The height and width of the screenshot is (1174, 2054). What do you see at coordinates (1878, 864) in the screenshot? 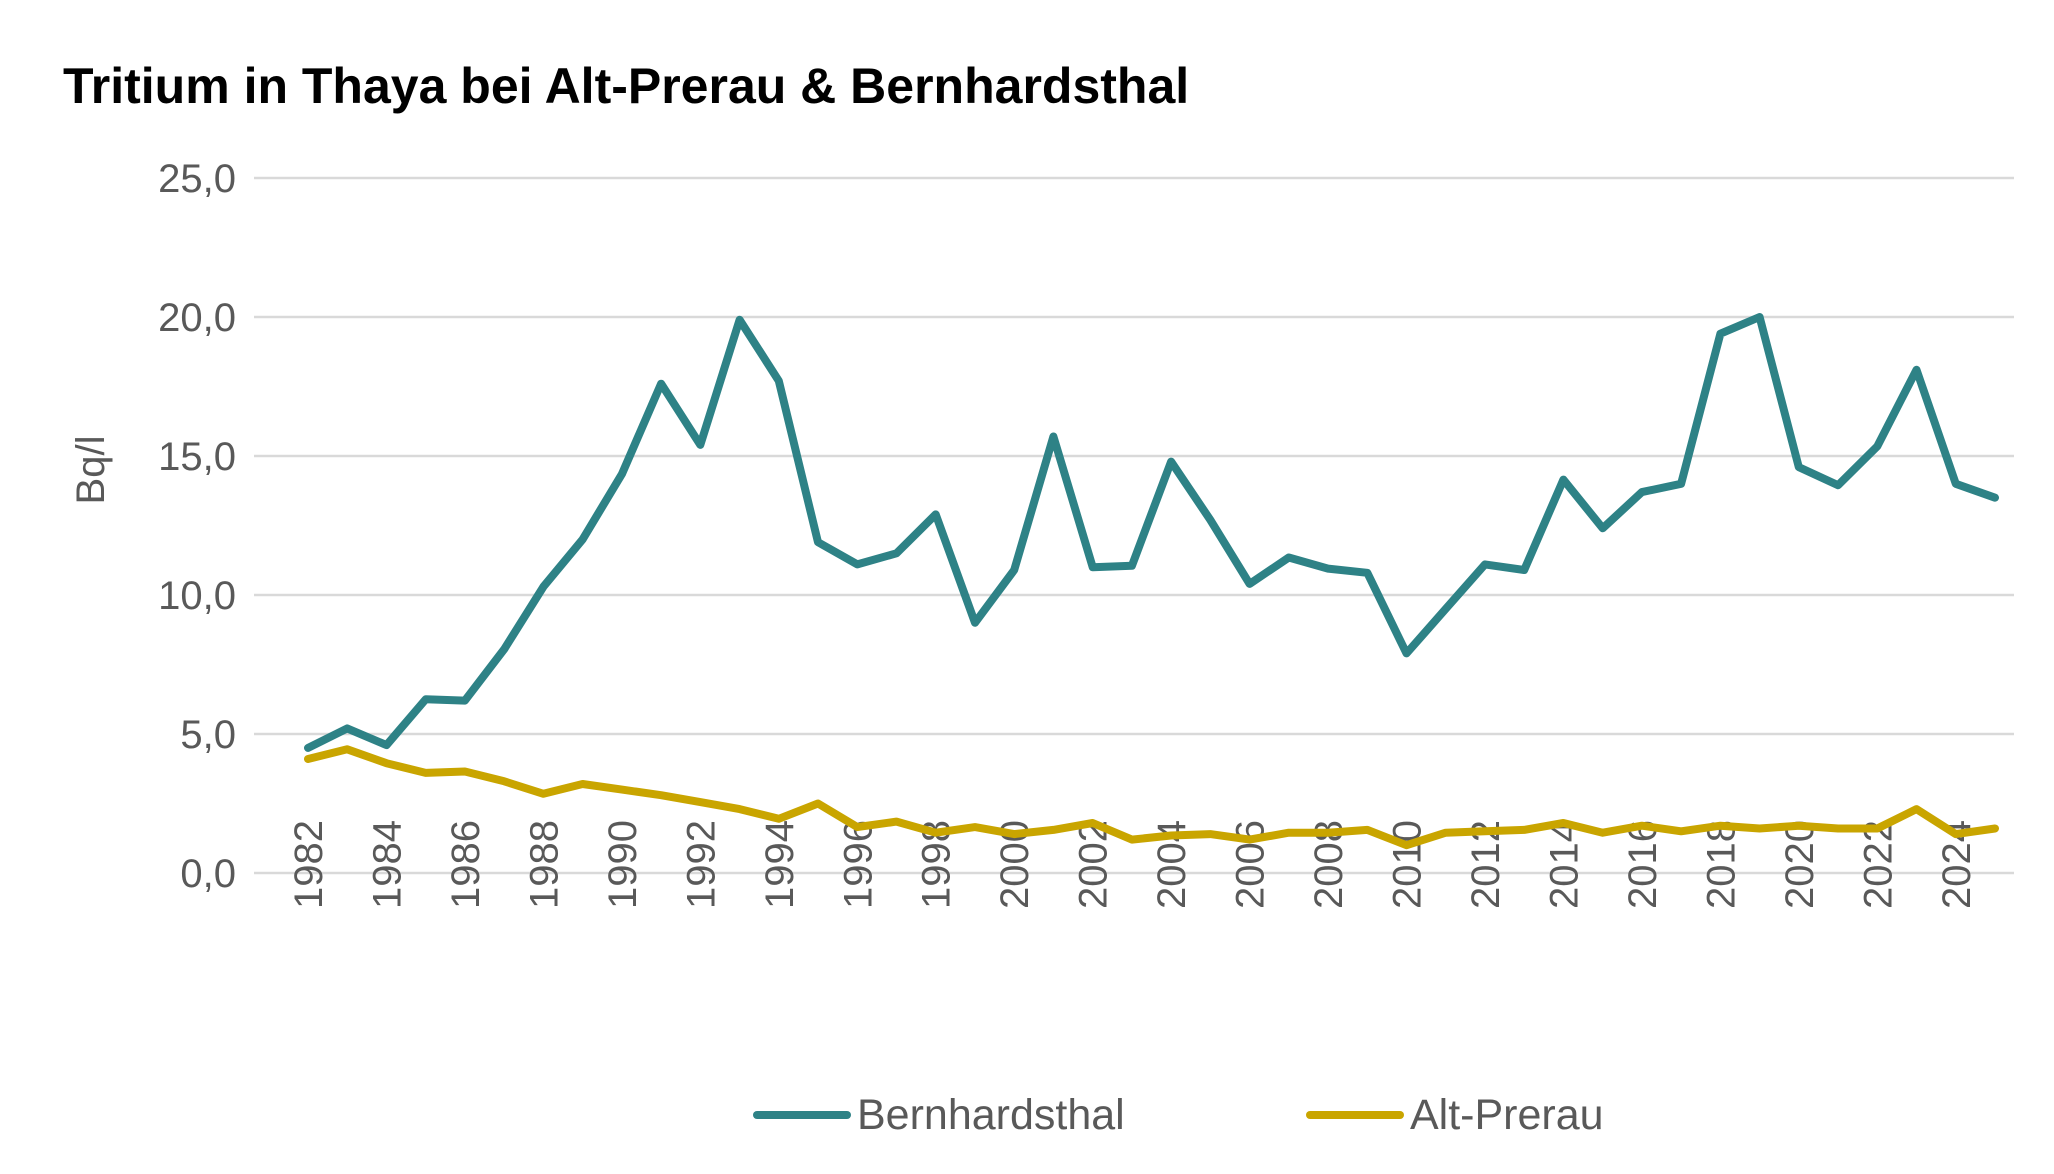
I see `x-tick-label: 2022` at bounding box center [1878, 864].